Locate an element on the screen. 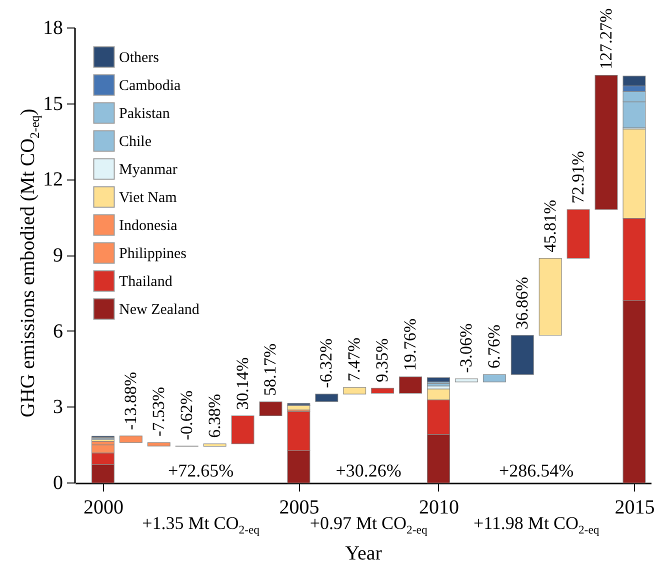 Image resolution: width=668 pixels, height=566 pixels. annotation: -0.62% is located at coordinates (186, 415).